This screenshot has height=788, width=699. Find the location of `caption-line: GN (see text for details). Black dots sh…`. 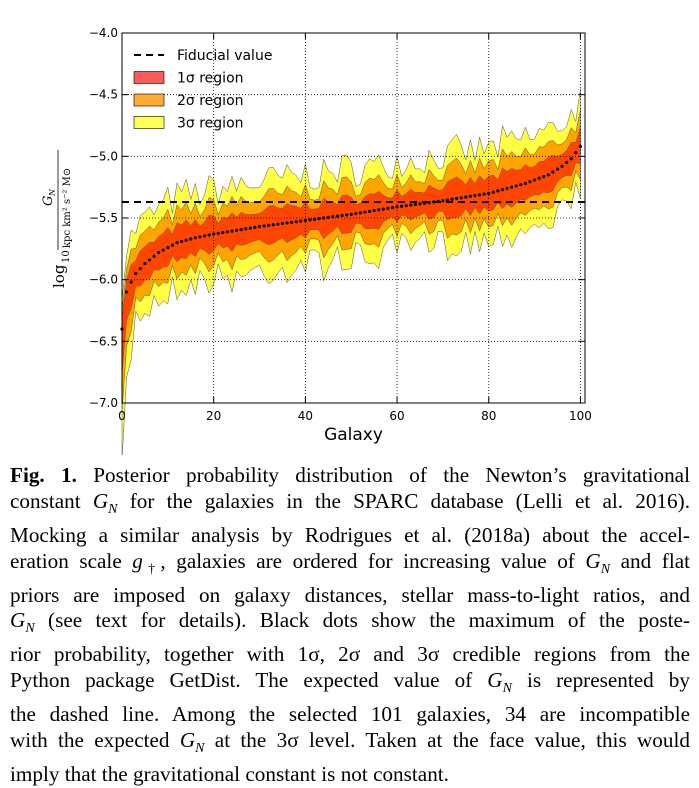

caption-line: GN (see text for details). Black dots sh… is located at coordinates (350, 622).